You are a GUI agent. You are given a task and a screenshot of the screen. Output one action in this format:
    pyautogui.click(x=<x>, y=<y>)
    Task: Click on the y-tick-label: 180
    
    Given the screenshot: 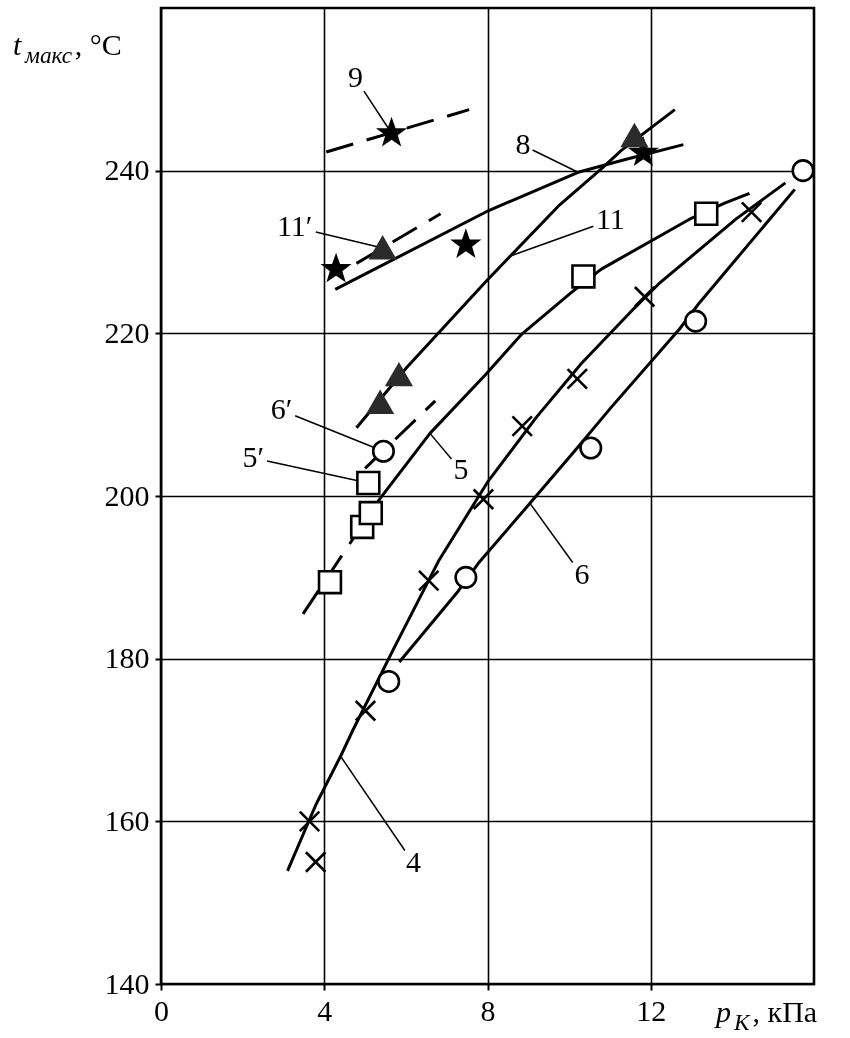 What is the action you would take?
    pyautogui.click(x=127, y=658)
    